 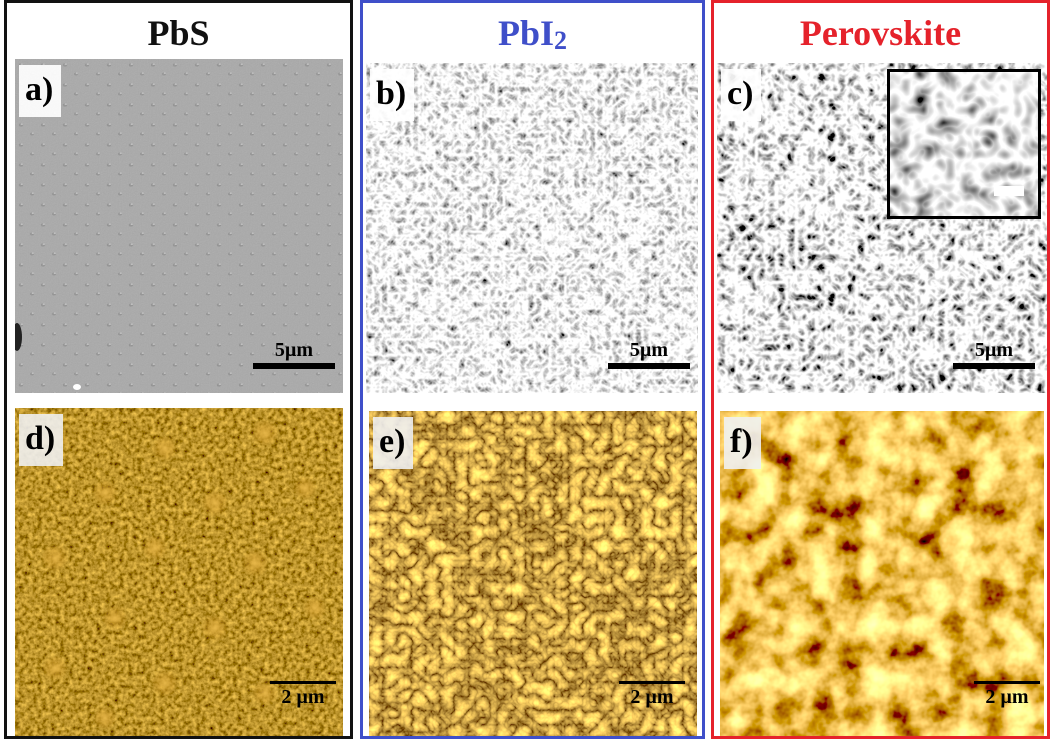 I want to click on panel-label-b: b), so click(x=392, y=95).